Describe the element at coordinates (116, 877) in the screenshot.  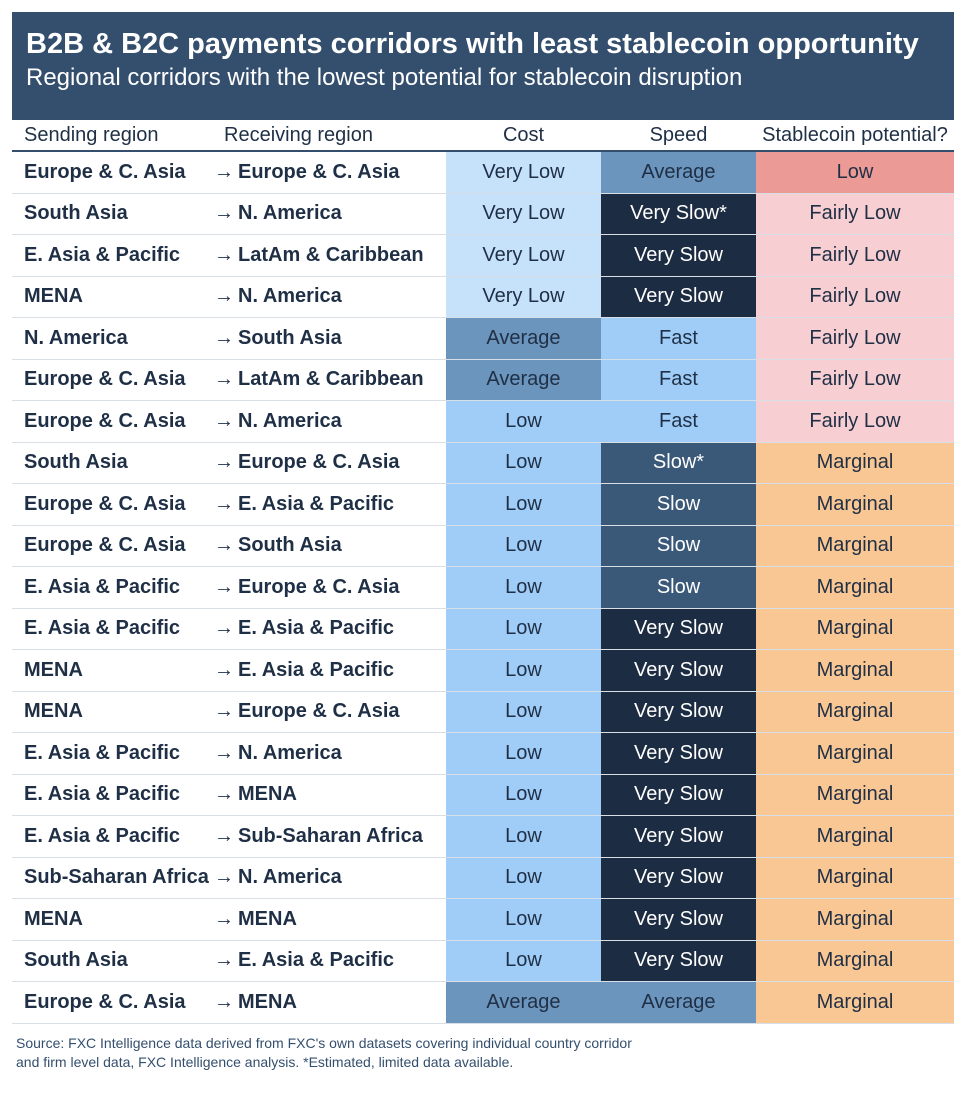
I see `sending-region-cell: Sub-Saharan Africa` at that location.